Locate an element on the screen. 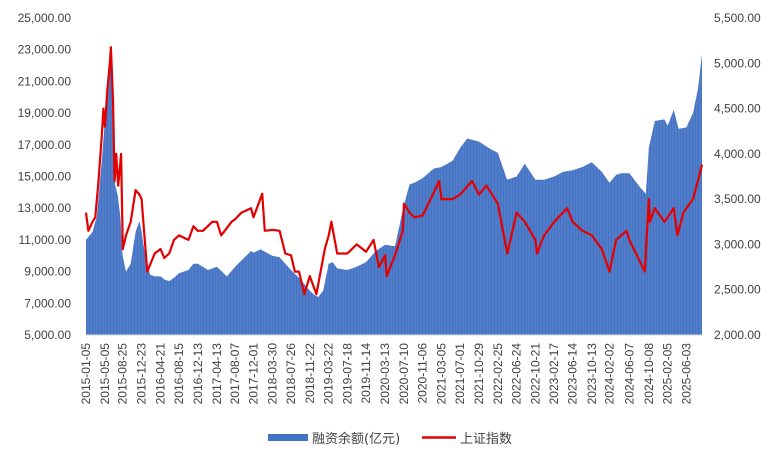  left-axis-tick-label: 5,000.00 is located at coordinates (47, 335).